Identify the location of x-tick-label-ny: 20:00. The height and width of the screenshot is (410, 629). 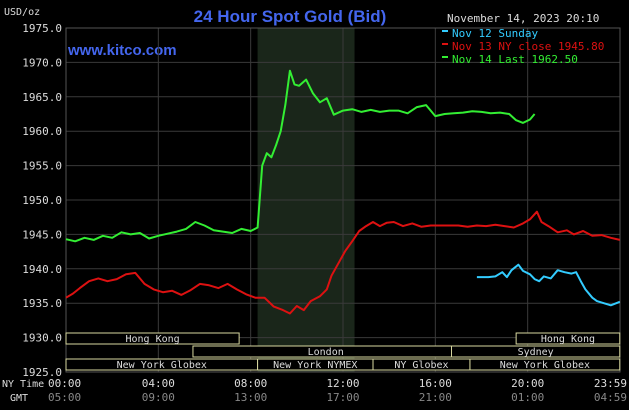
(527, 383).